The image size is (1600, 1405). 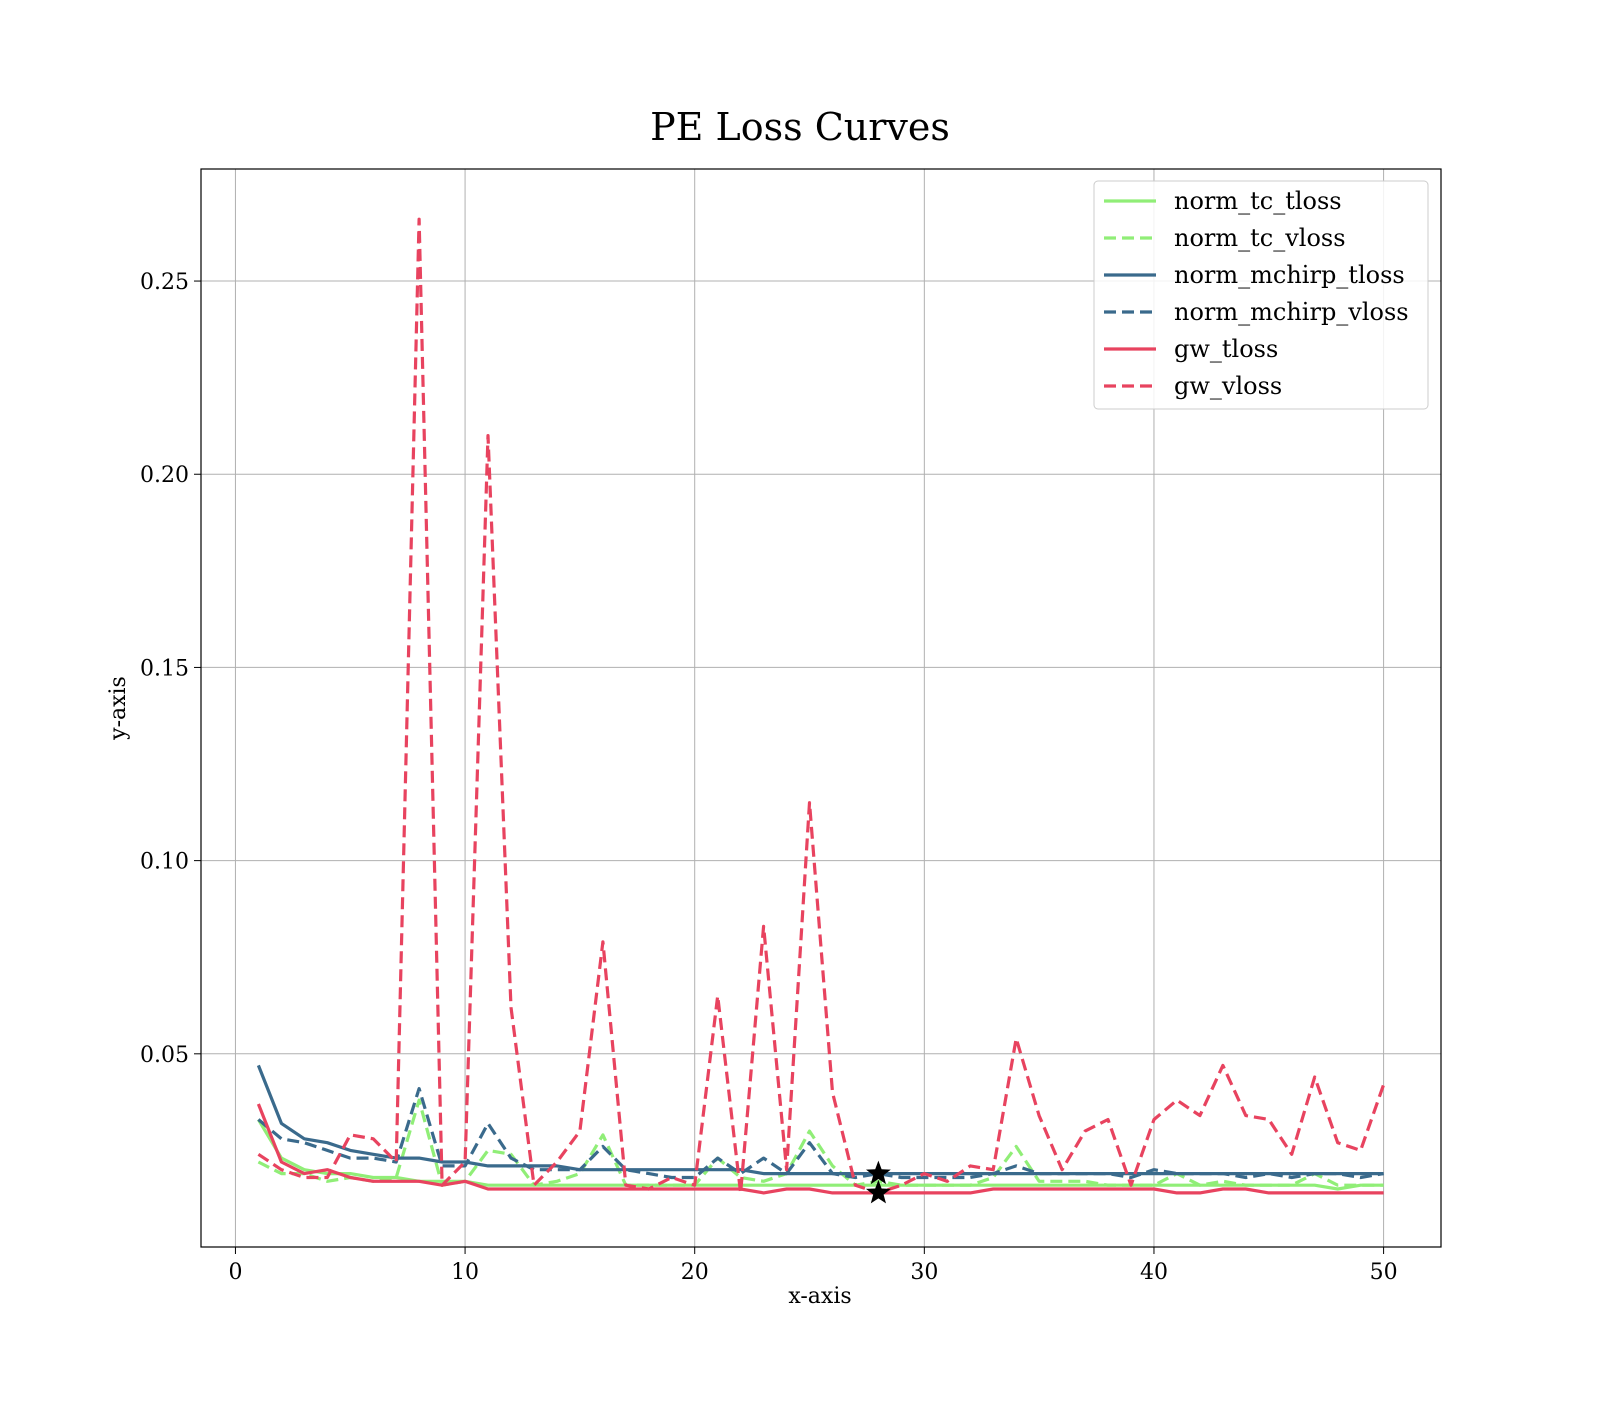 What do you see at coordinates (819, 1296) in the screenshot?
I see `x-axis-label: x-axis` at bounding box center [819, 1296].